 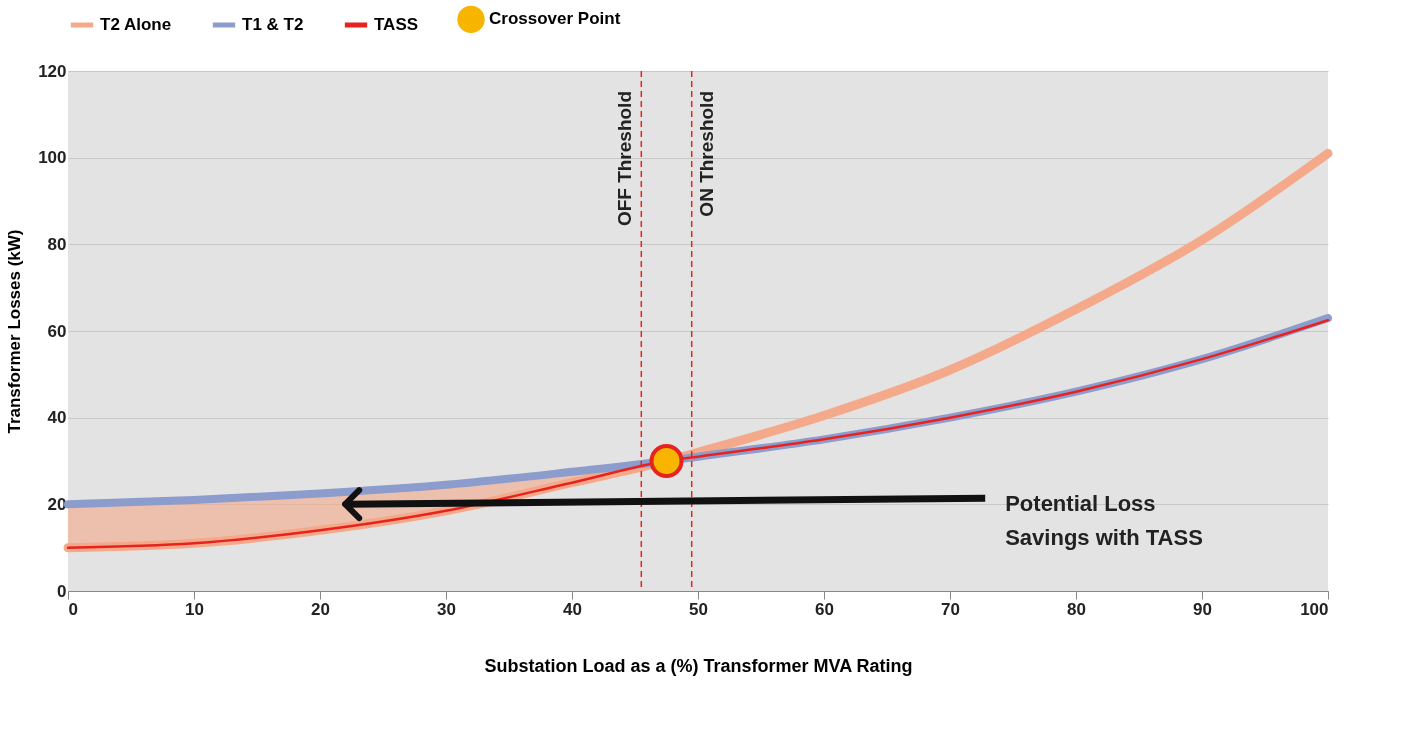 I want to click on x-tick-label: 30, so click(x=446, y=609).